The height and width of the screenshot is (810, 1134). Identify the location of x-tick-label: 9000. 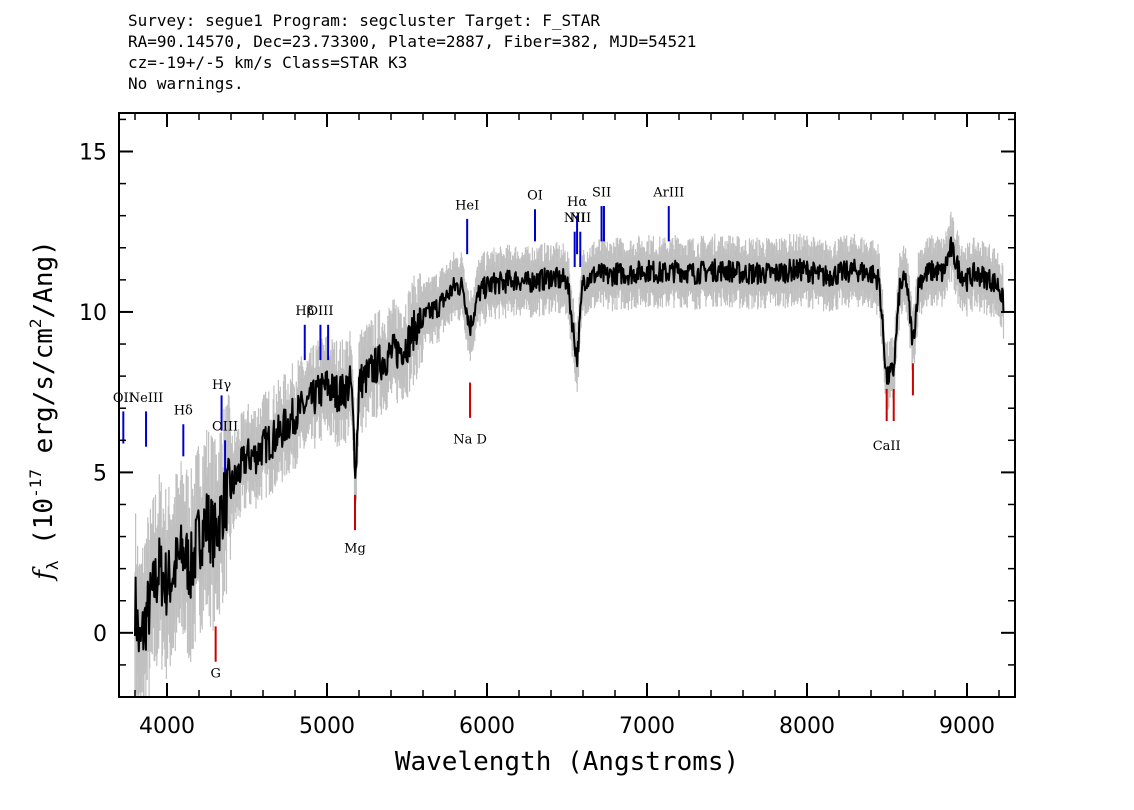
(967, 726).